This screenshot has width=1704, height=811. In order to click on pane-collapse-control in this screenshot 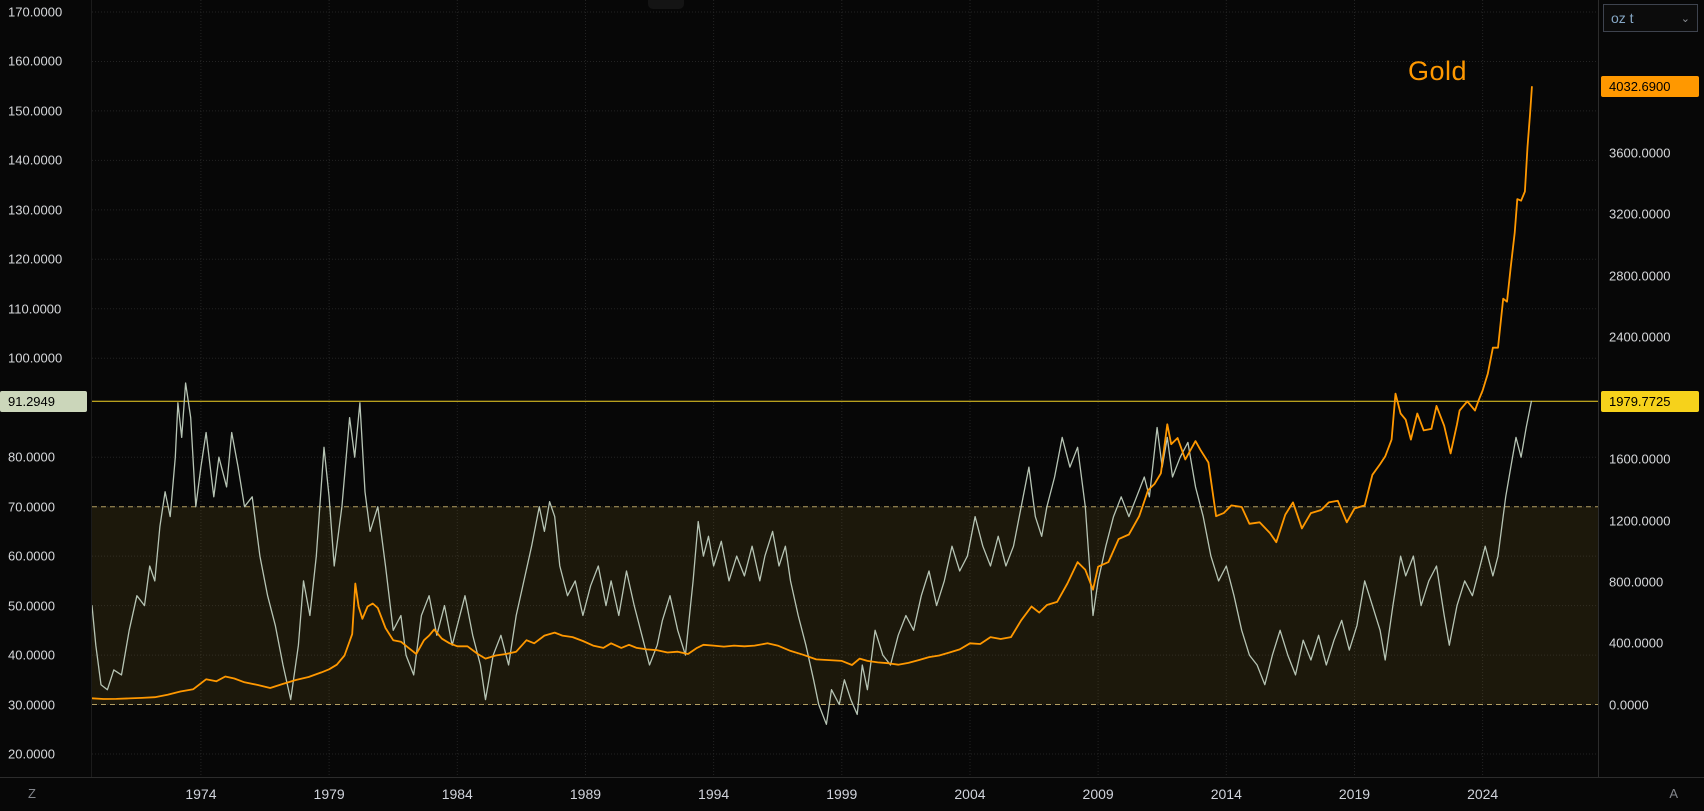, I will do `click(666, 4)`.